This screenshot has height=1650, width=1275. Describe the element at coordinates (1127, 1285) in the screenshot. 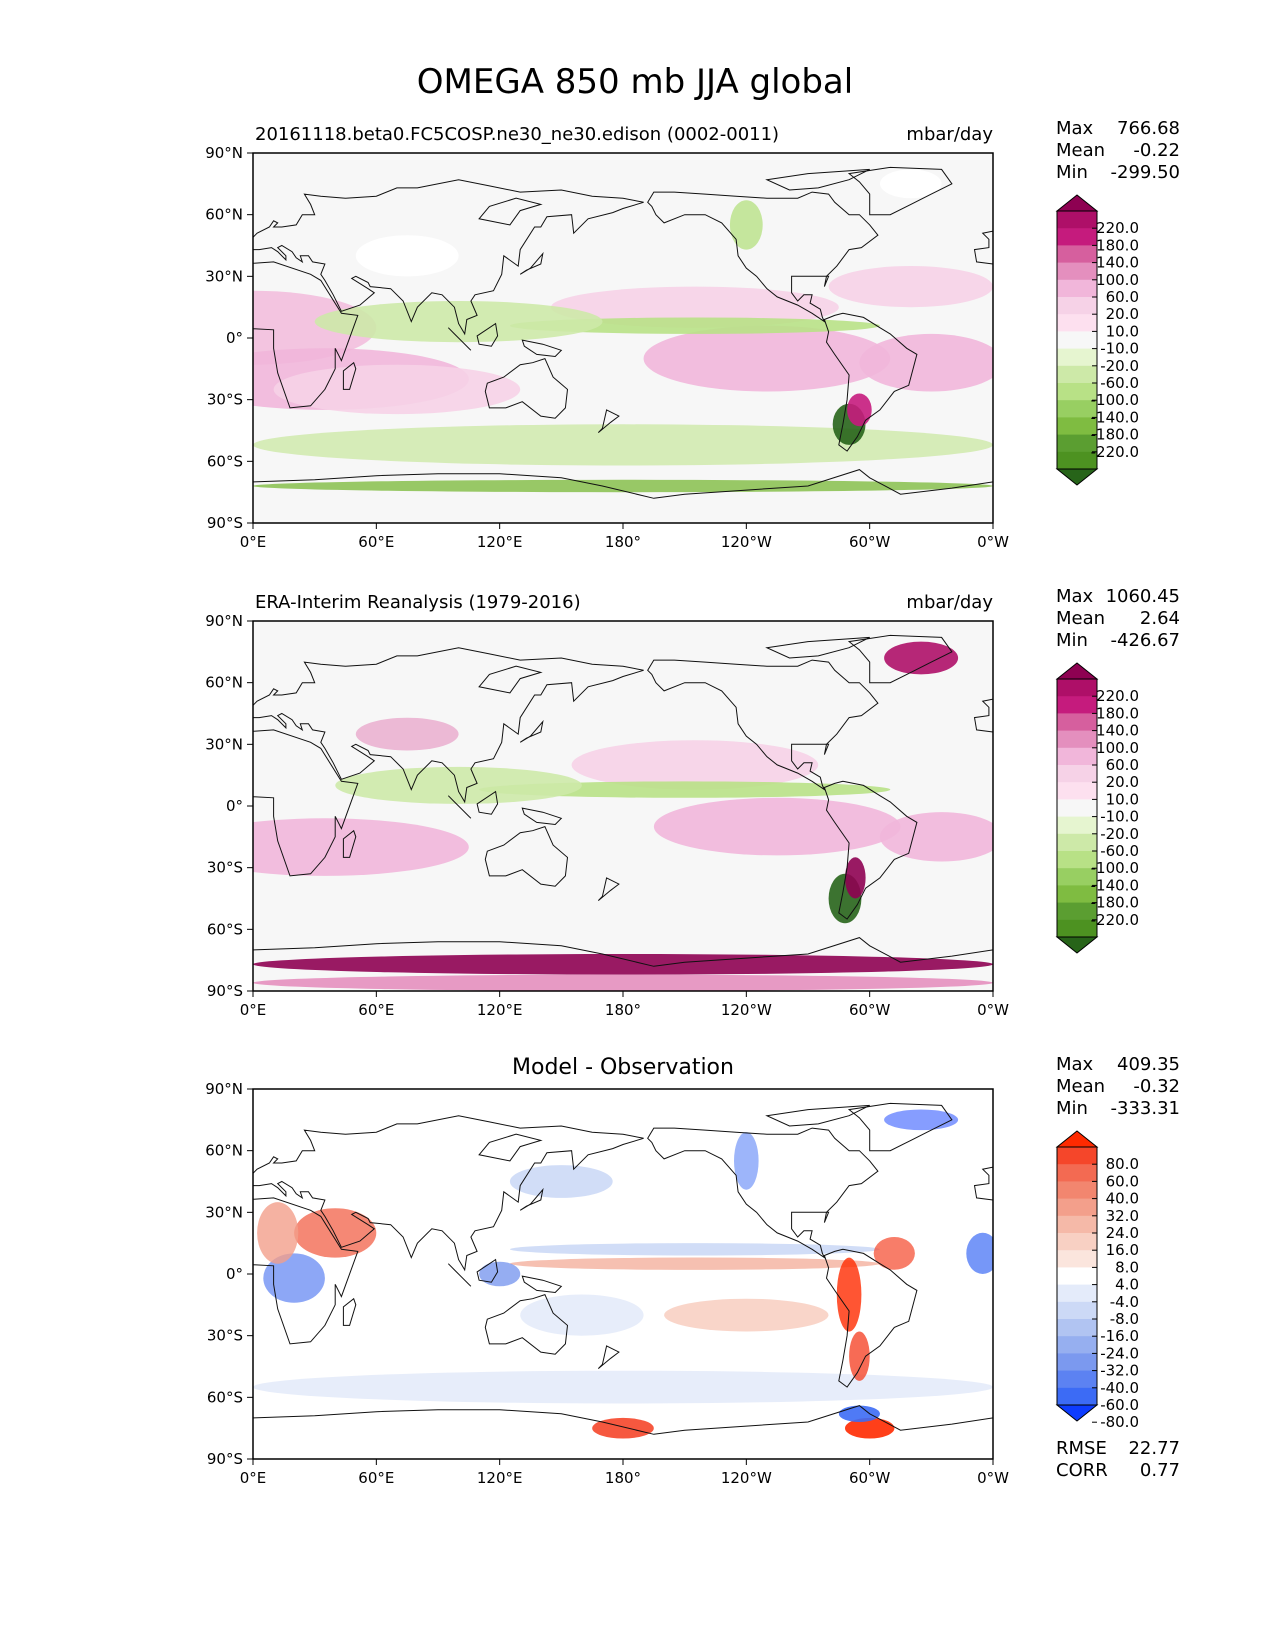

I see `colorbar-tick-label: 4.0` at that location.